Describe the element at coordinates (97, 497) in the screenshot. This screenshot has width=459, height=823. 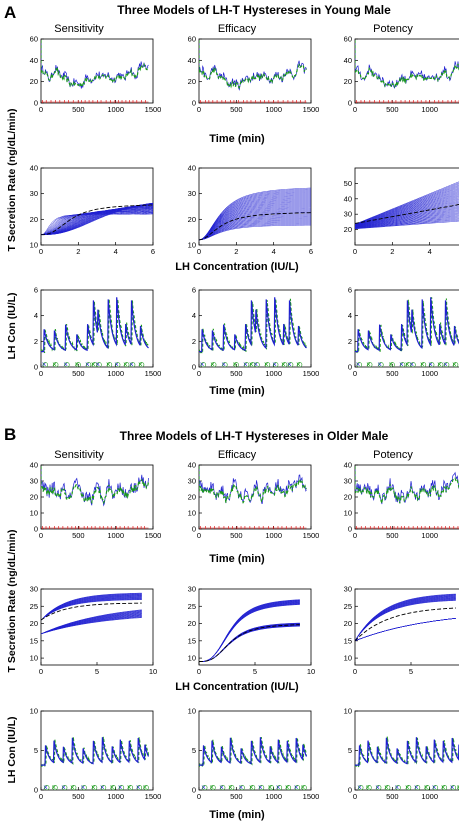
I see `axes-frame` at that location.